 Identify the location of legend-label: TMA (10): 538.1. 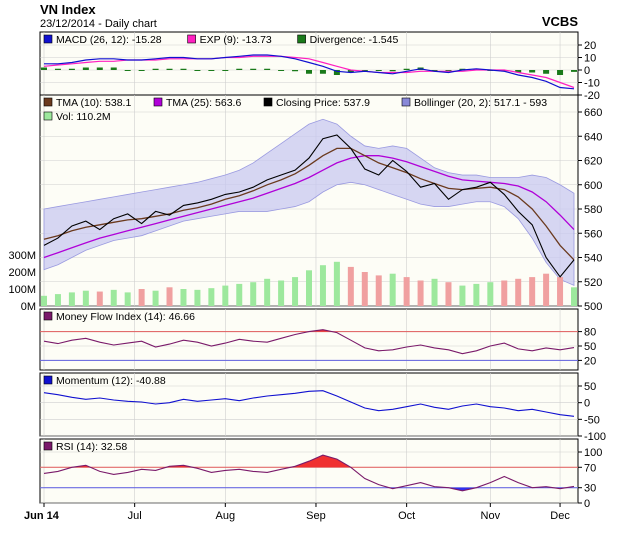
(93, 103).